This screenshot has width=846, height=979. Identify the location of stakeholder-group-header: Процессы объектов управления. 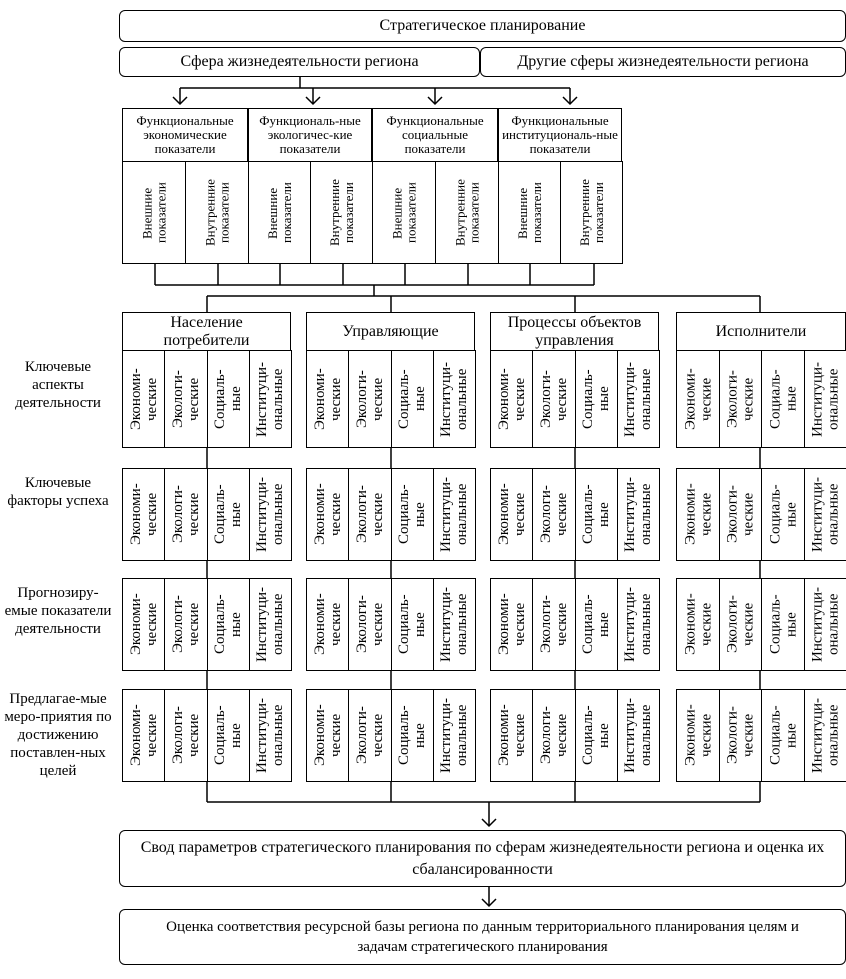
(574, 331).